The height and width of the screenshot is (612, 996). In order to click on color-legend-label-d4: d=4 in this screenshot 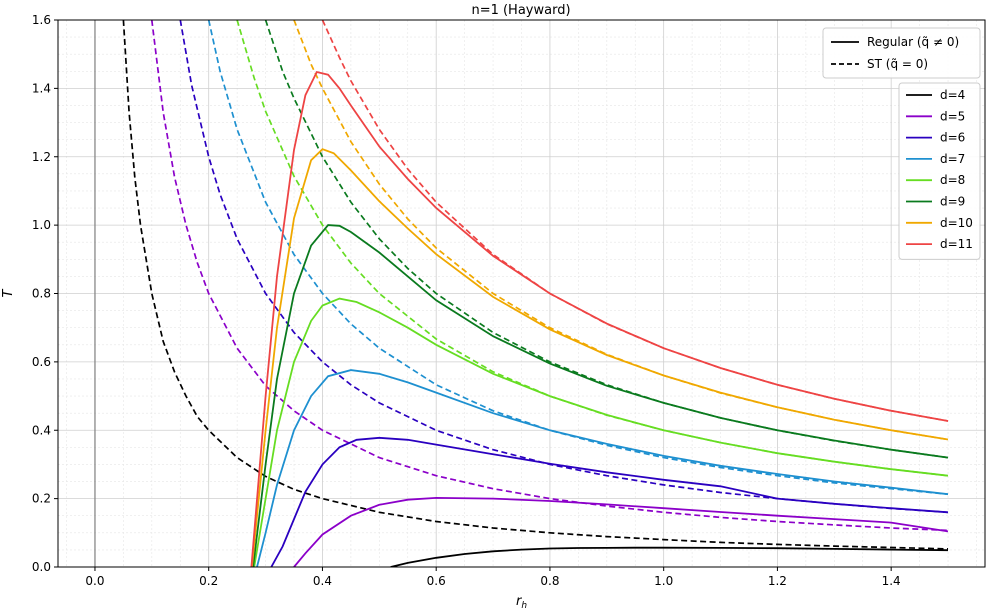, I will do `click(952, 95)`.